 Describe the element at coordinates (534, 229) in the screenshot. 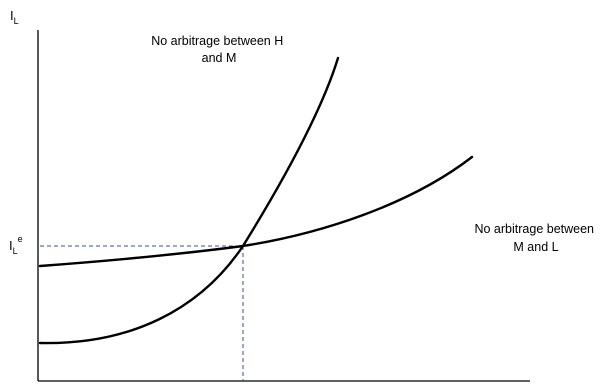

I see `curve-label-m-l-line-1: No arbitrage between` at that location.